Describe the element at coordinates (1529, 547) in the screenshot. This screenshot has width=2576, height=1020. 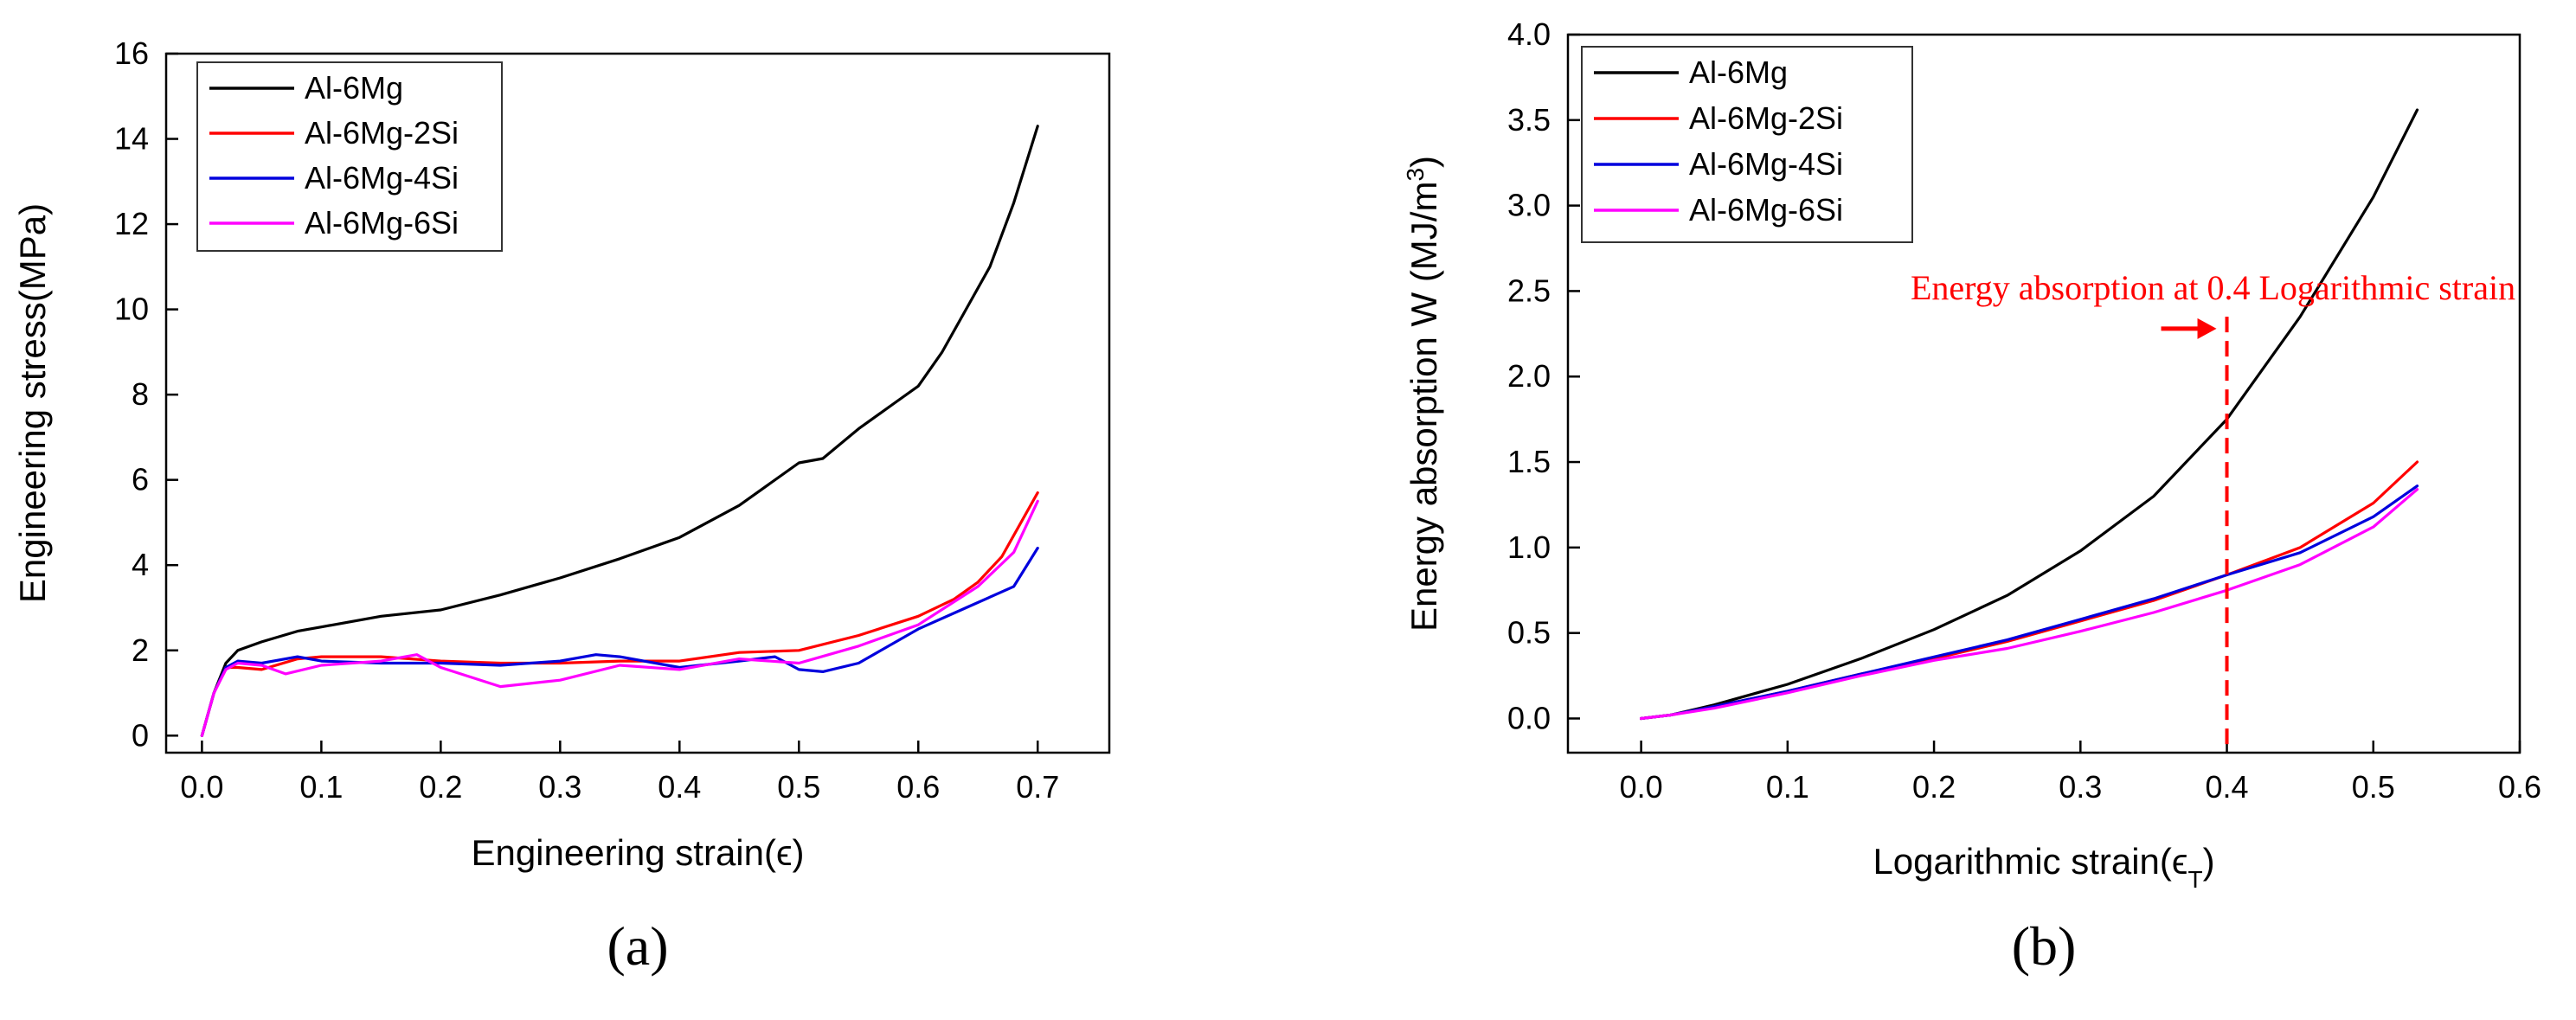
I see `y-tick-label: 1.0` at that location.